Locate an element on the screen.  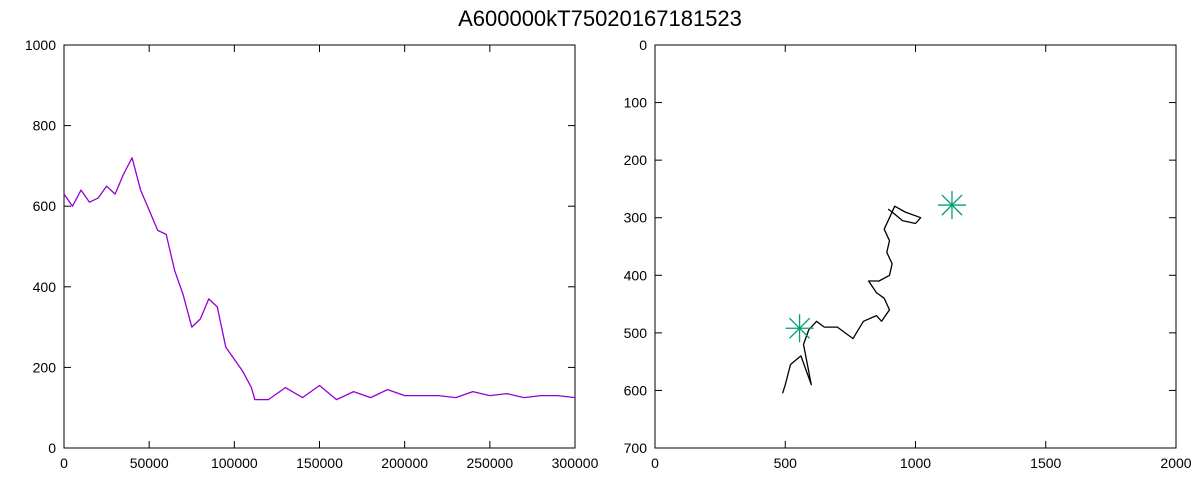
x-tick-label: 300000 is located at coordinates (575, 463).